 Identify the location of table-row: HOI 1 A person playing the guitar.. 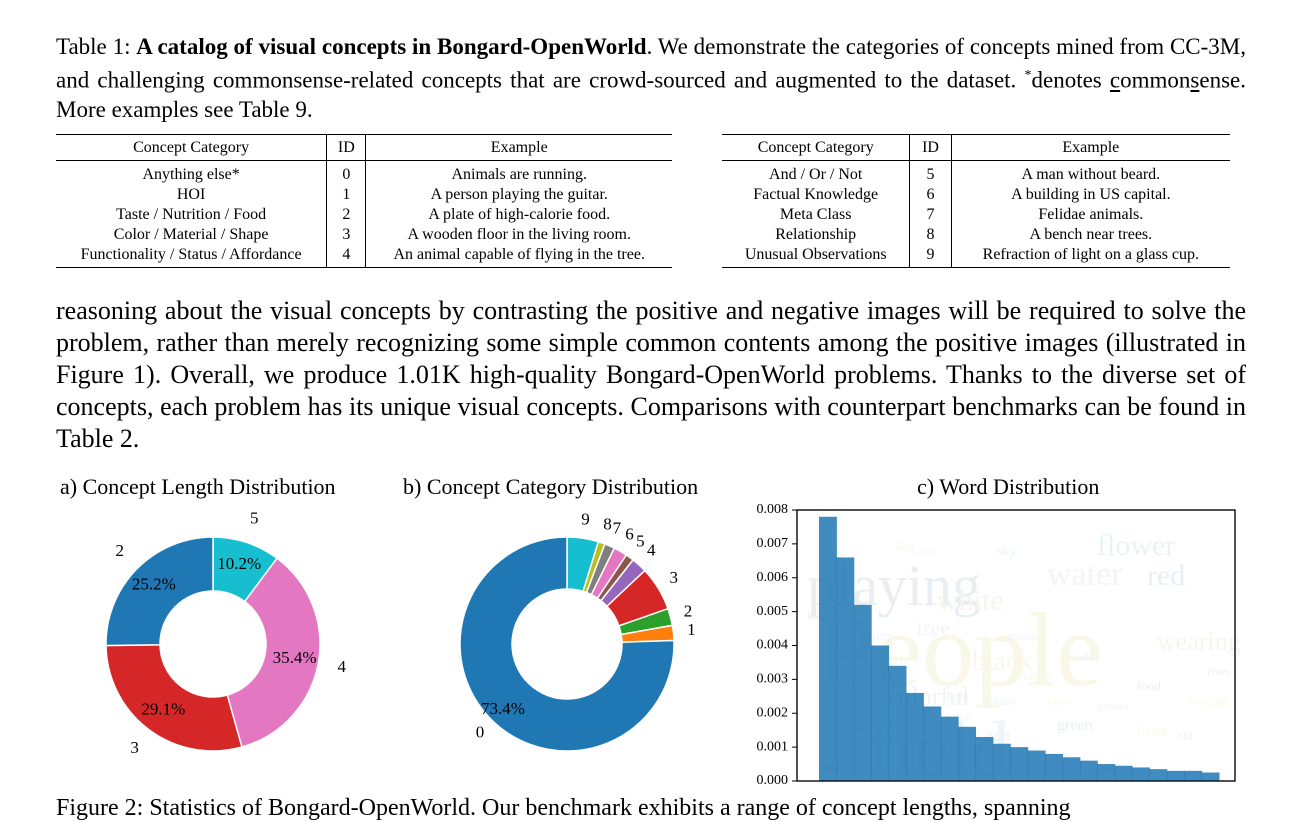
(364, 195).